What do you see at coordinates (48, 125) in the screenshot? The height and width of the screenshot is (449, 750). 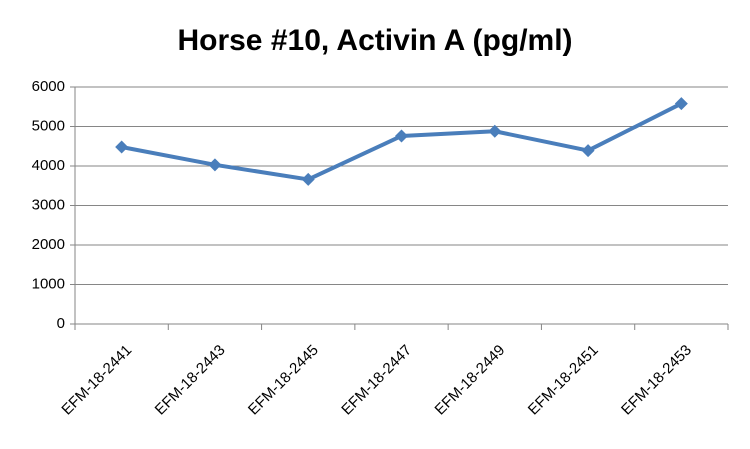 I see `y-tick-label: 5000` at bounding box center [48, 125].